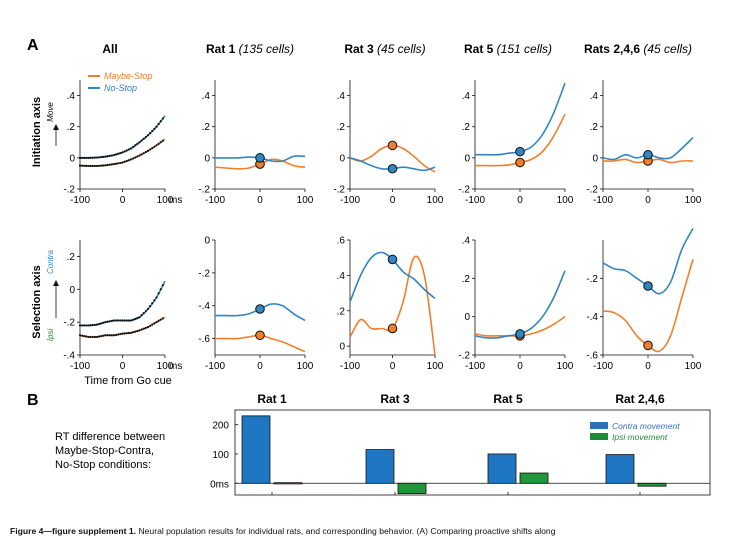 The height and width of the screenshot is (549, 737). Describe the element at coordinates (472, 452) in the screenshot. I see `bar-chart-frame` at that location.